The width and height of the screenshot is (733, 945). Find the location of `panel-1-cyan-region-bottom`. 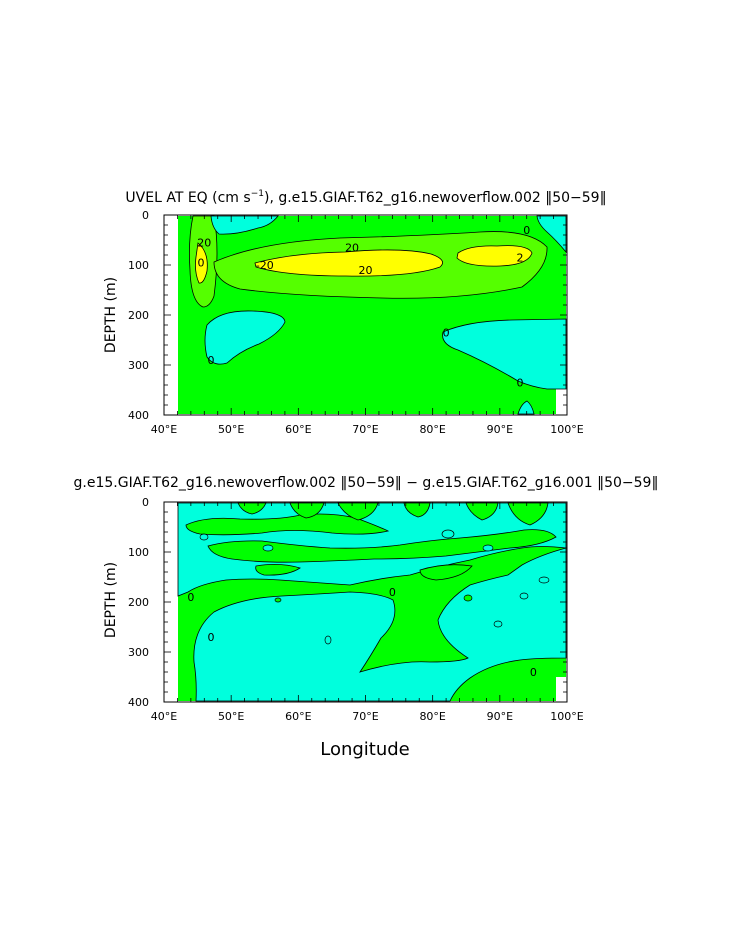

panel-1-cyan-region-bottom is located at coordinates (526, 407).